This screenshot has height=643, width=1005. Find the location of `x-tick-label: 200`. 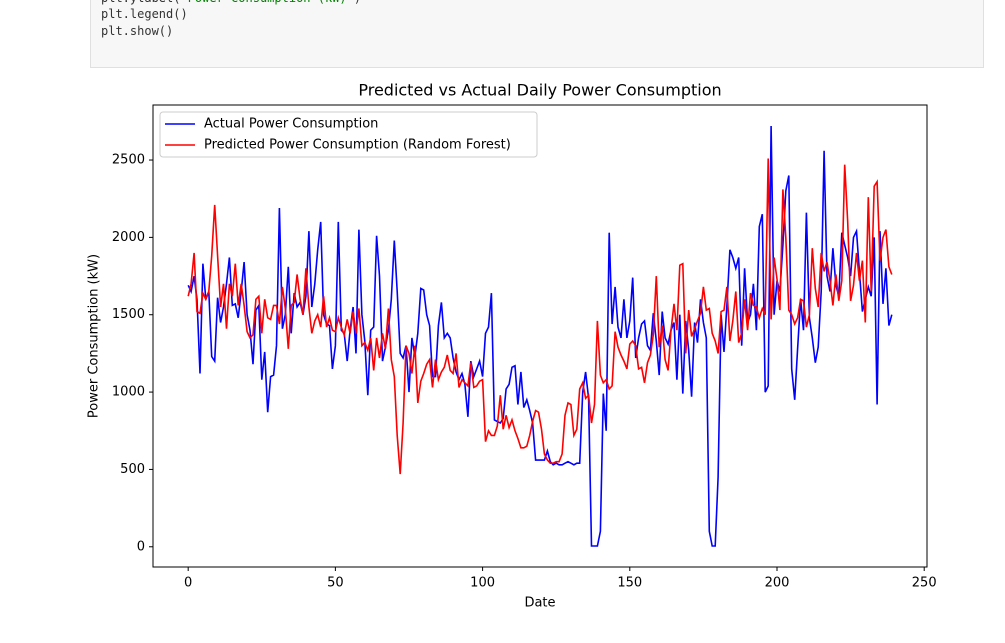

x-tick-label: 200 is located at coordinates (777, 583).